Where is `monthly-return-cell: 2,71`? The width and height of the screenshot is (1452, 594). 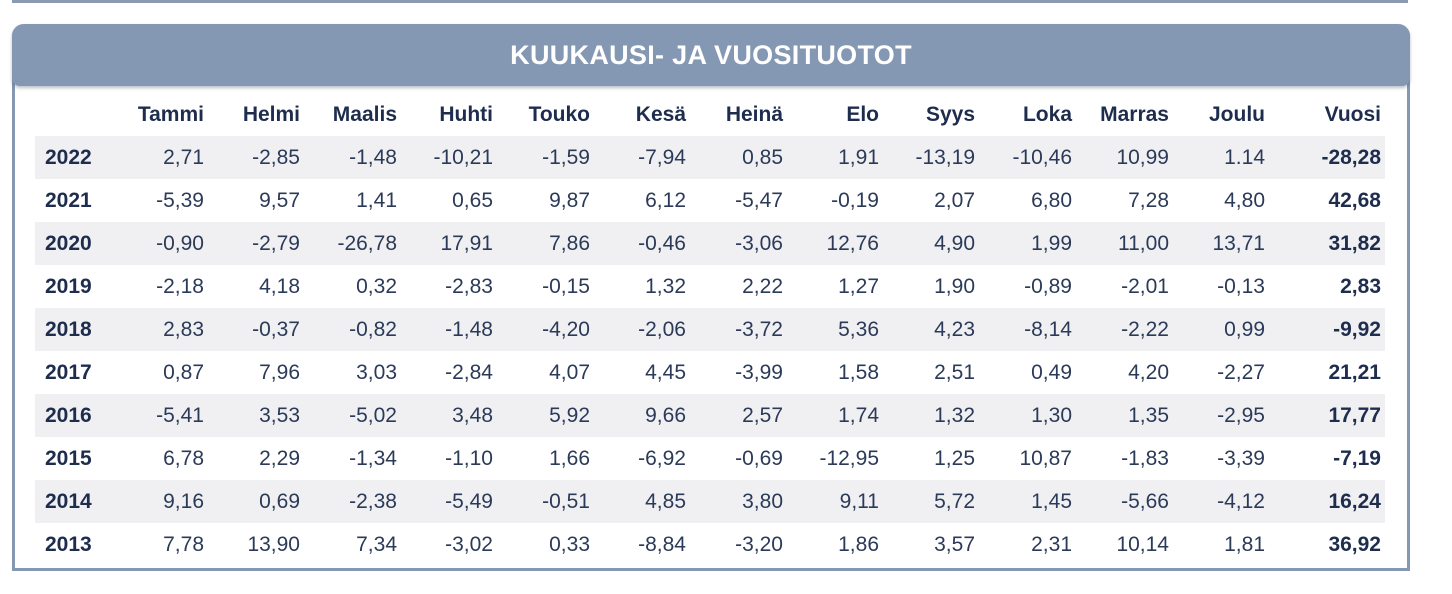
monthly-return-cell: 2,71 is located at coordinates (162, 157).